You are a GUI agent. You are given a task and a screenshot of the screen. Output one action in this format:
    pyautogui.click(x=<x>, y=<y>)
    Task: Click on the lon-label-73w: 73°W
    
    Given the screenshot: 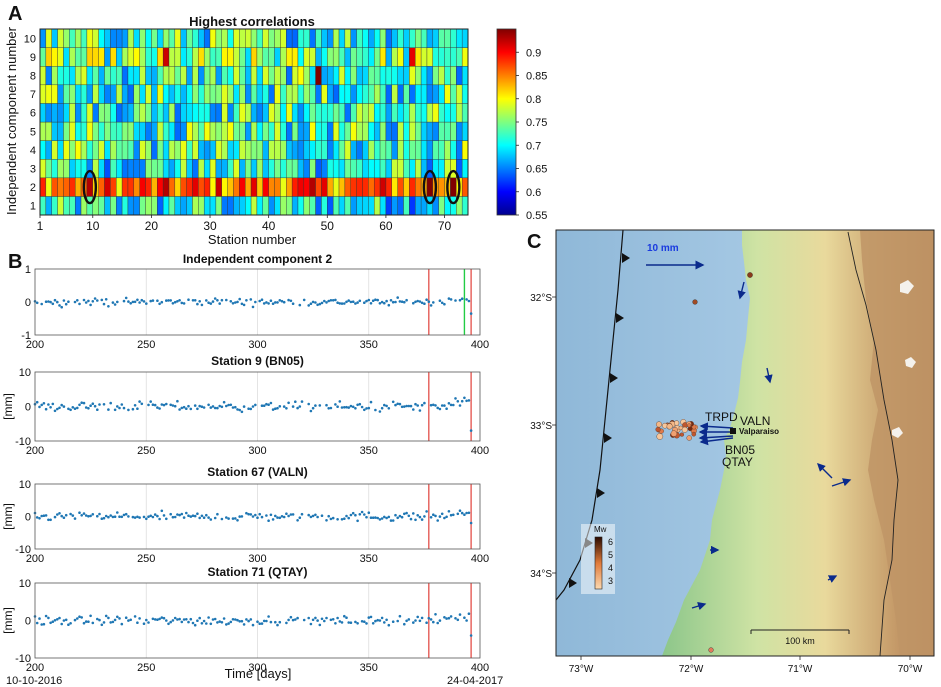 What is the action you would take?
    pyautogui.click(x=581, y=669)
    